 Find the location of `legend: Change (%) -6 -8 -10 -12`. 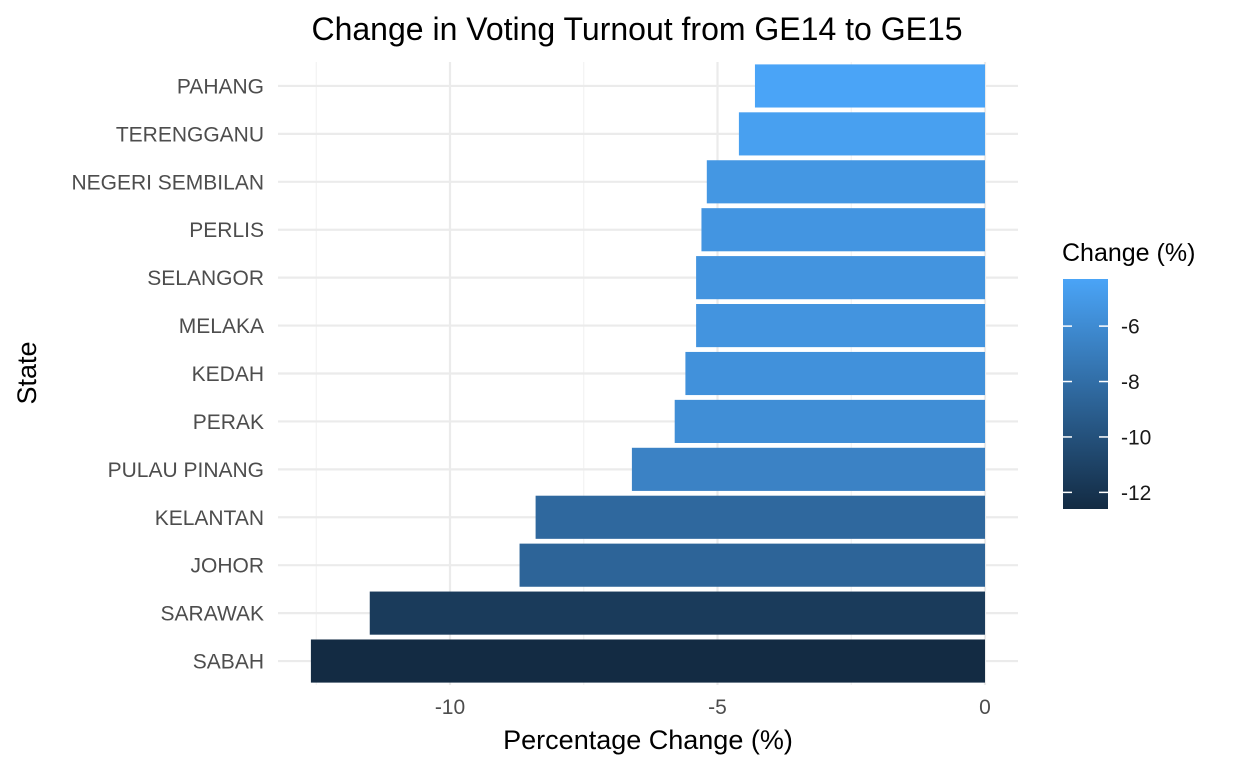

legend: Change (%) -6 -8 -10 -12 is located at coordinates (1128, 374).